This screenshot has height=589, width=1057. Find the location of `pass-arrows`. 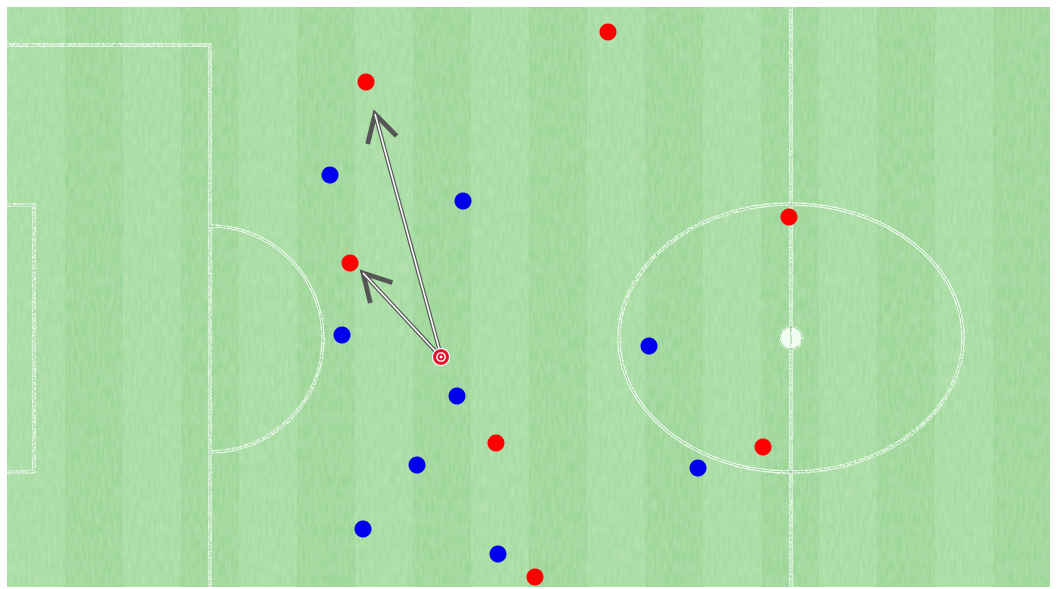

pass-arrows is located at coordinates (400, 232).